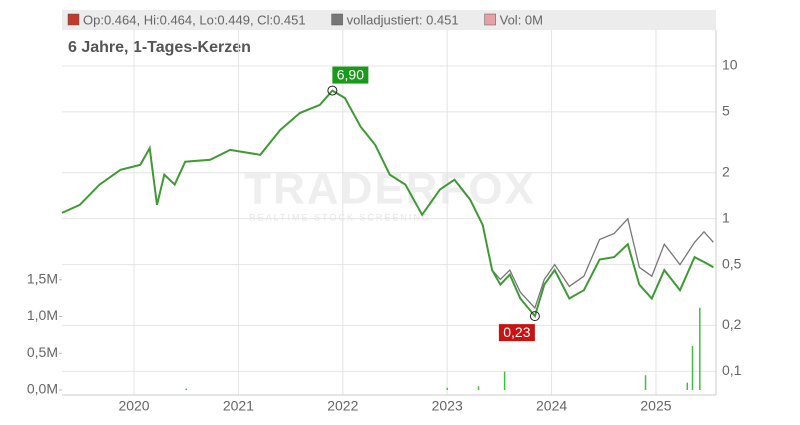  What do you see at coordinates (730, 65) in the screenshot?
I see `y-tick-label: 10` at bounding box center [730, 65].